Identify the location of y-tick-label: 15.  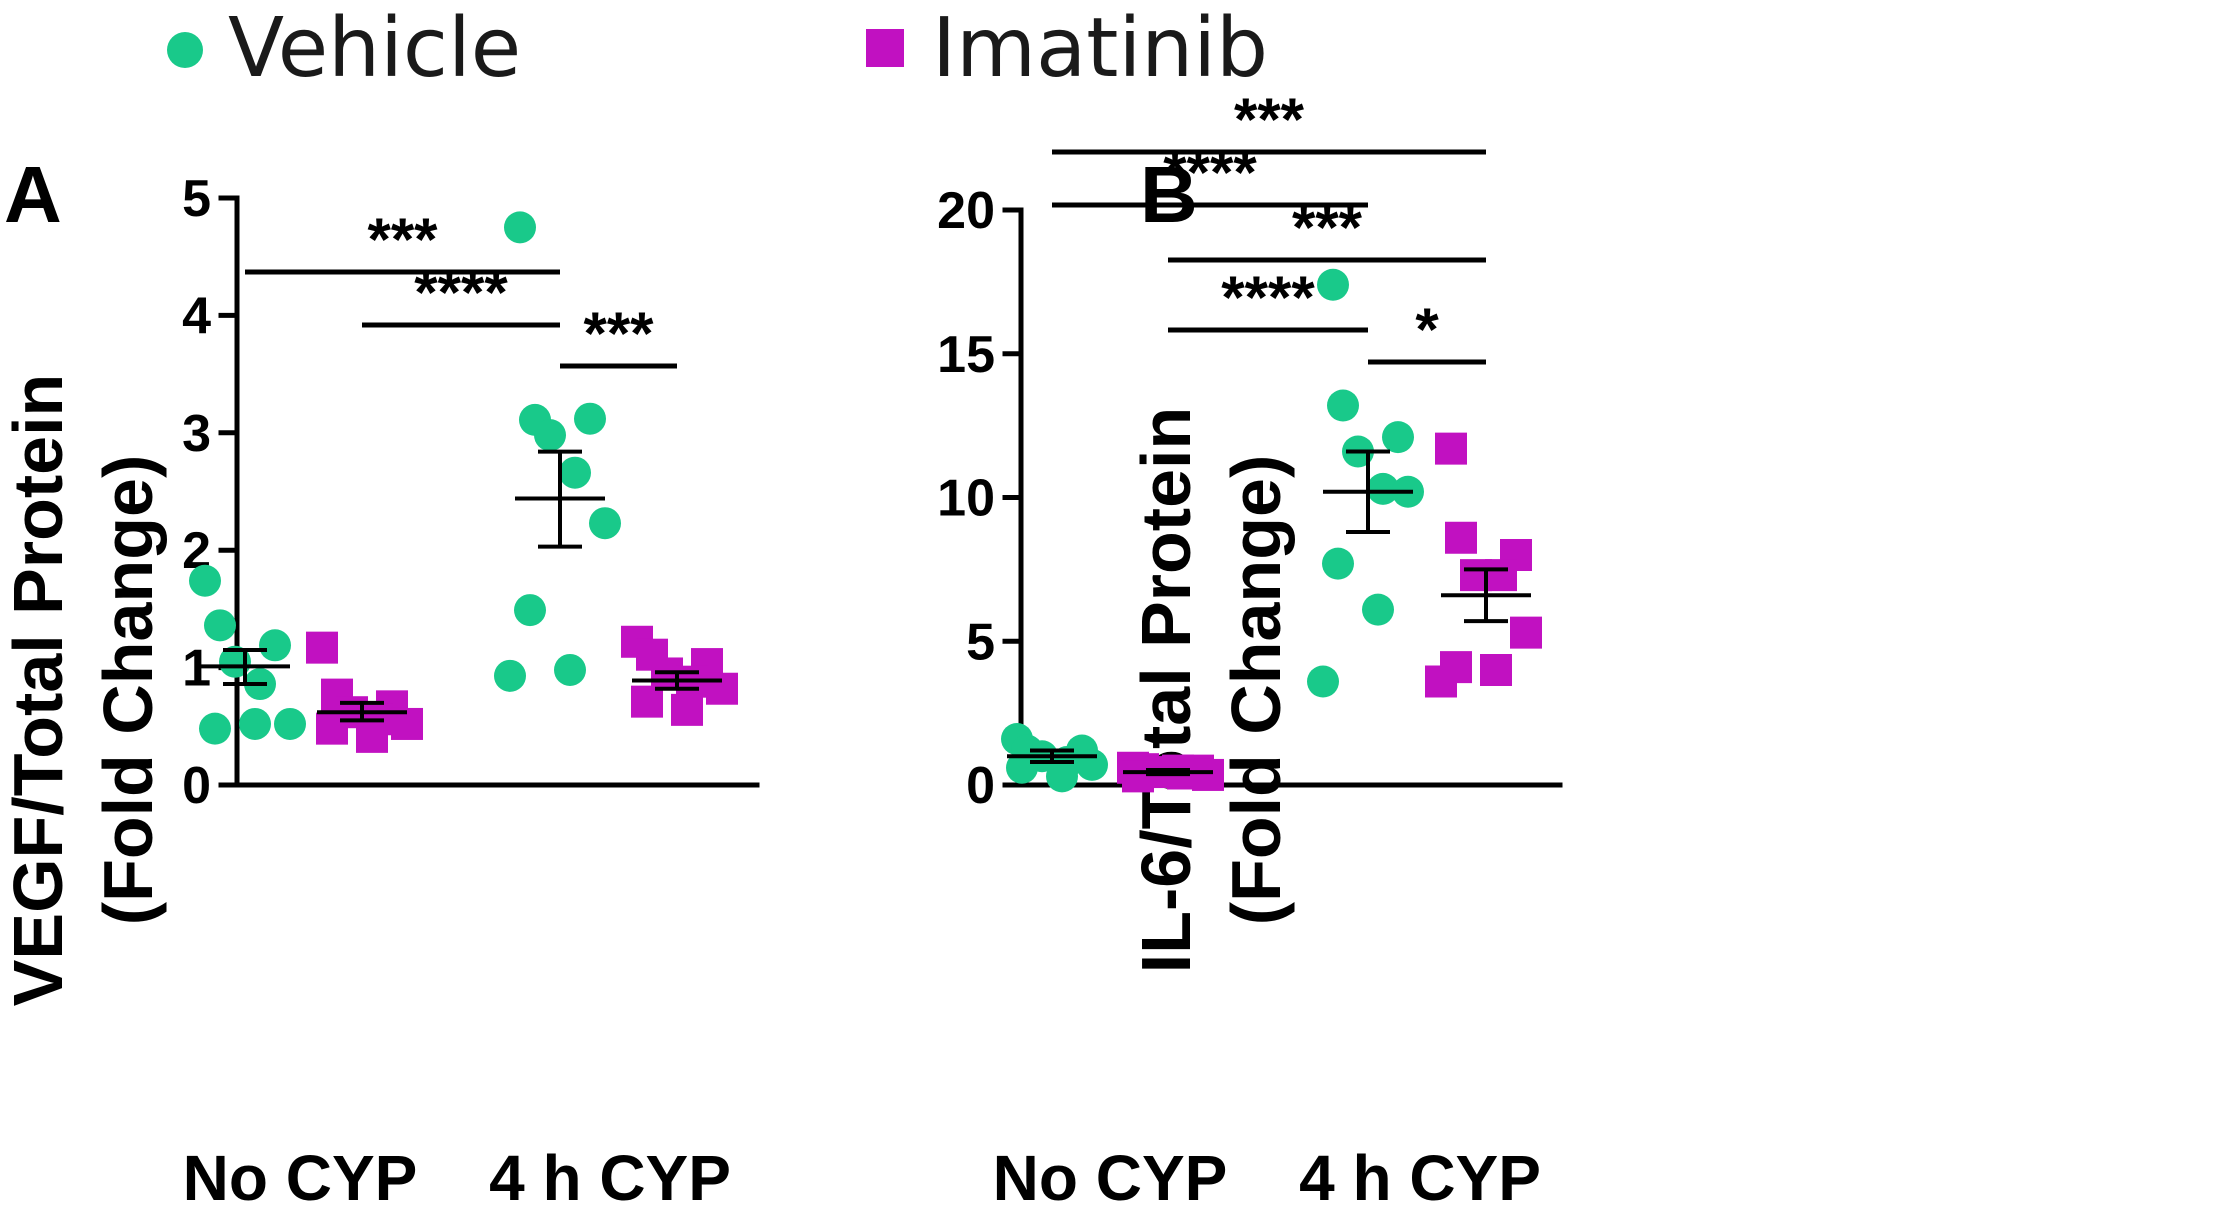
(966, 355).